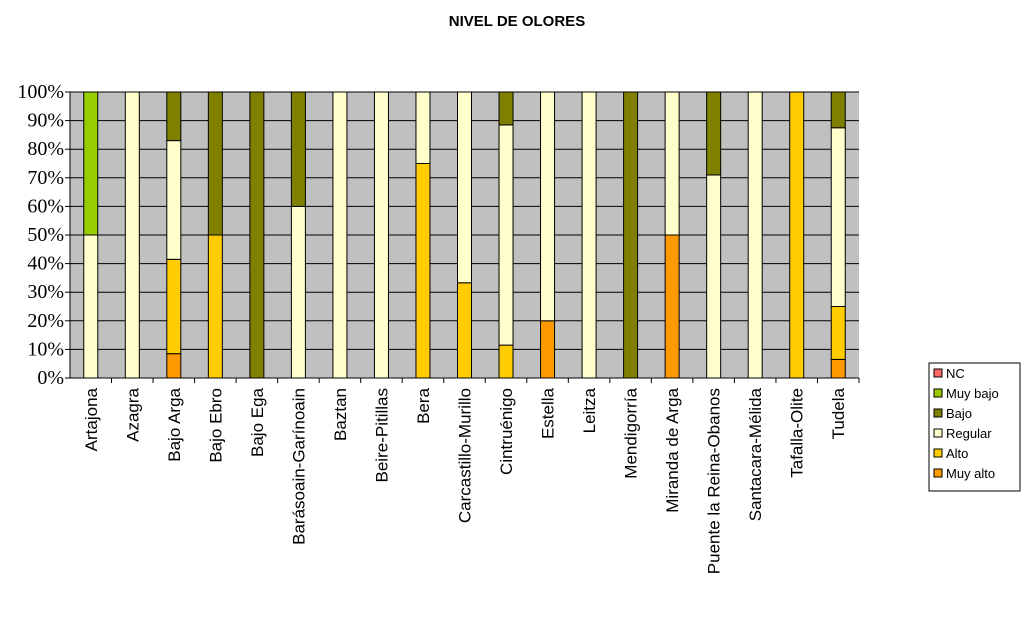 Image resolution: width=1031 pixels, height=622 pixels. Describe the element at coordinates (755, 454) in the screenshot. I see `x-tick-label: Santacara-Mélida` at that location.